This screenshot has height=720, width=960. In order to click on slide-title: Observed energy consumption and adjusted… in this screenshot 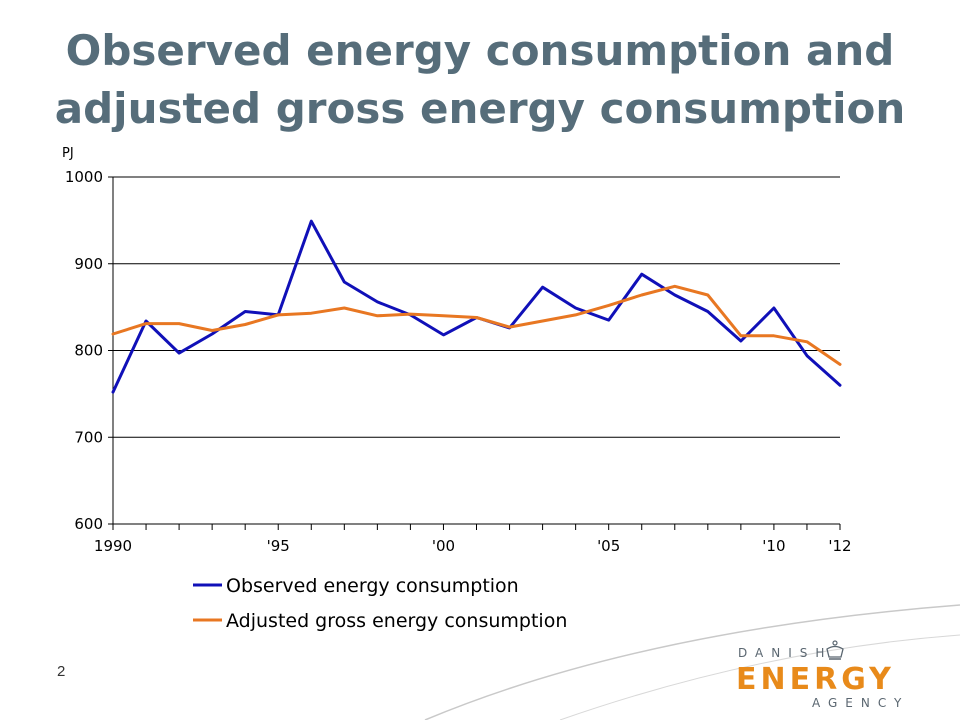, I will do `click(480, 79)`.